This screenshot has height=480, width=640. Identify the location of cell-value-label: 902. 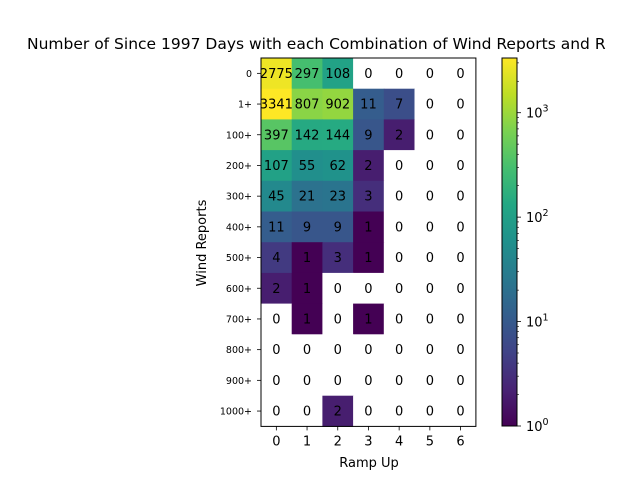
(337, 105).